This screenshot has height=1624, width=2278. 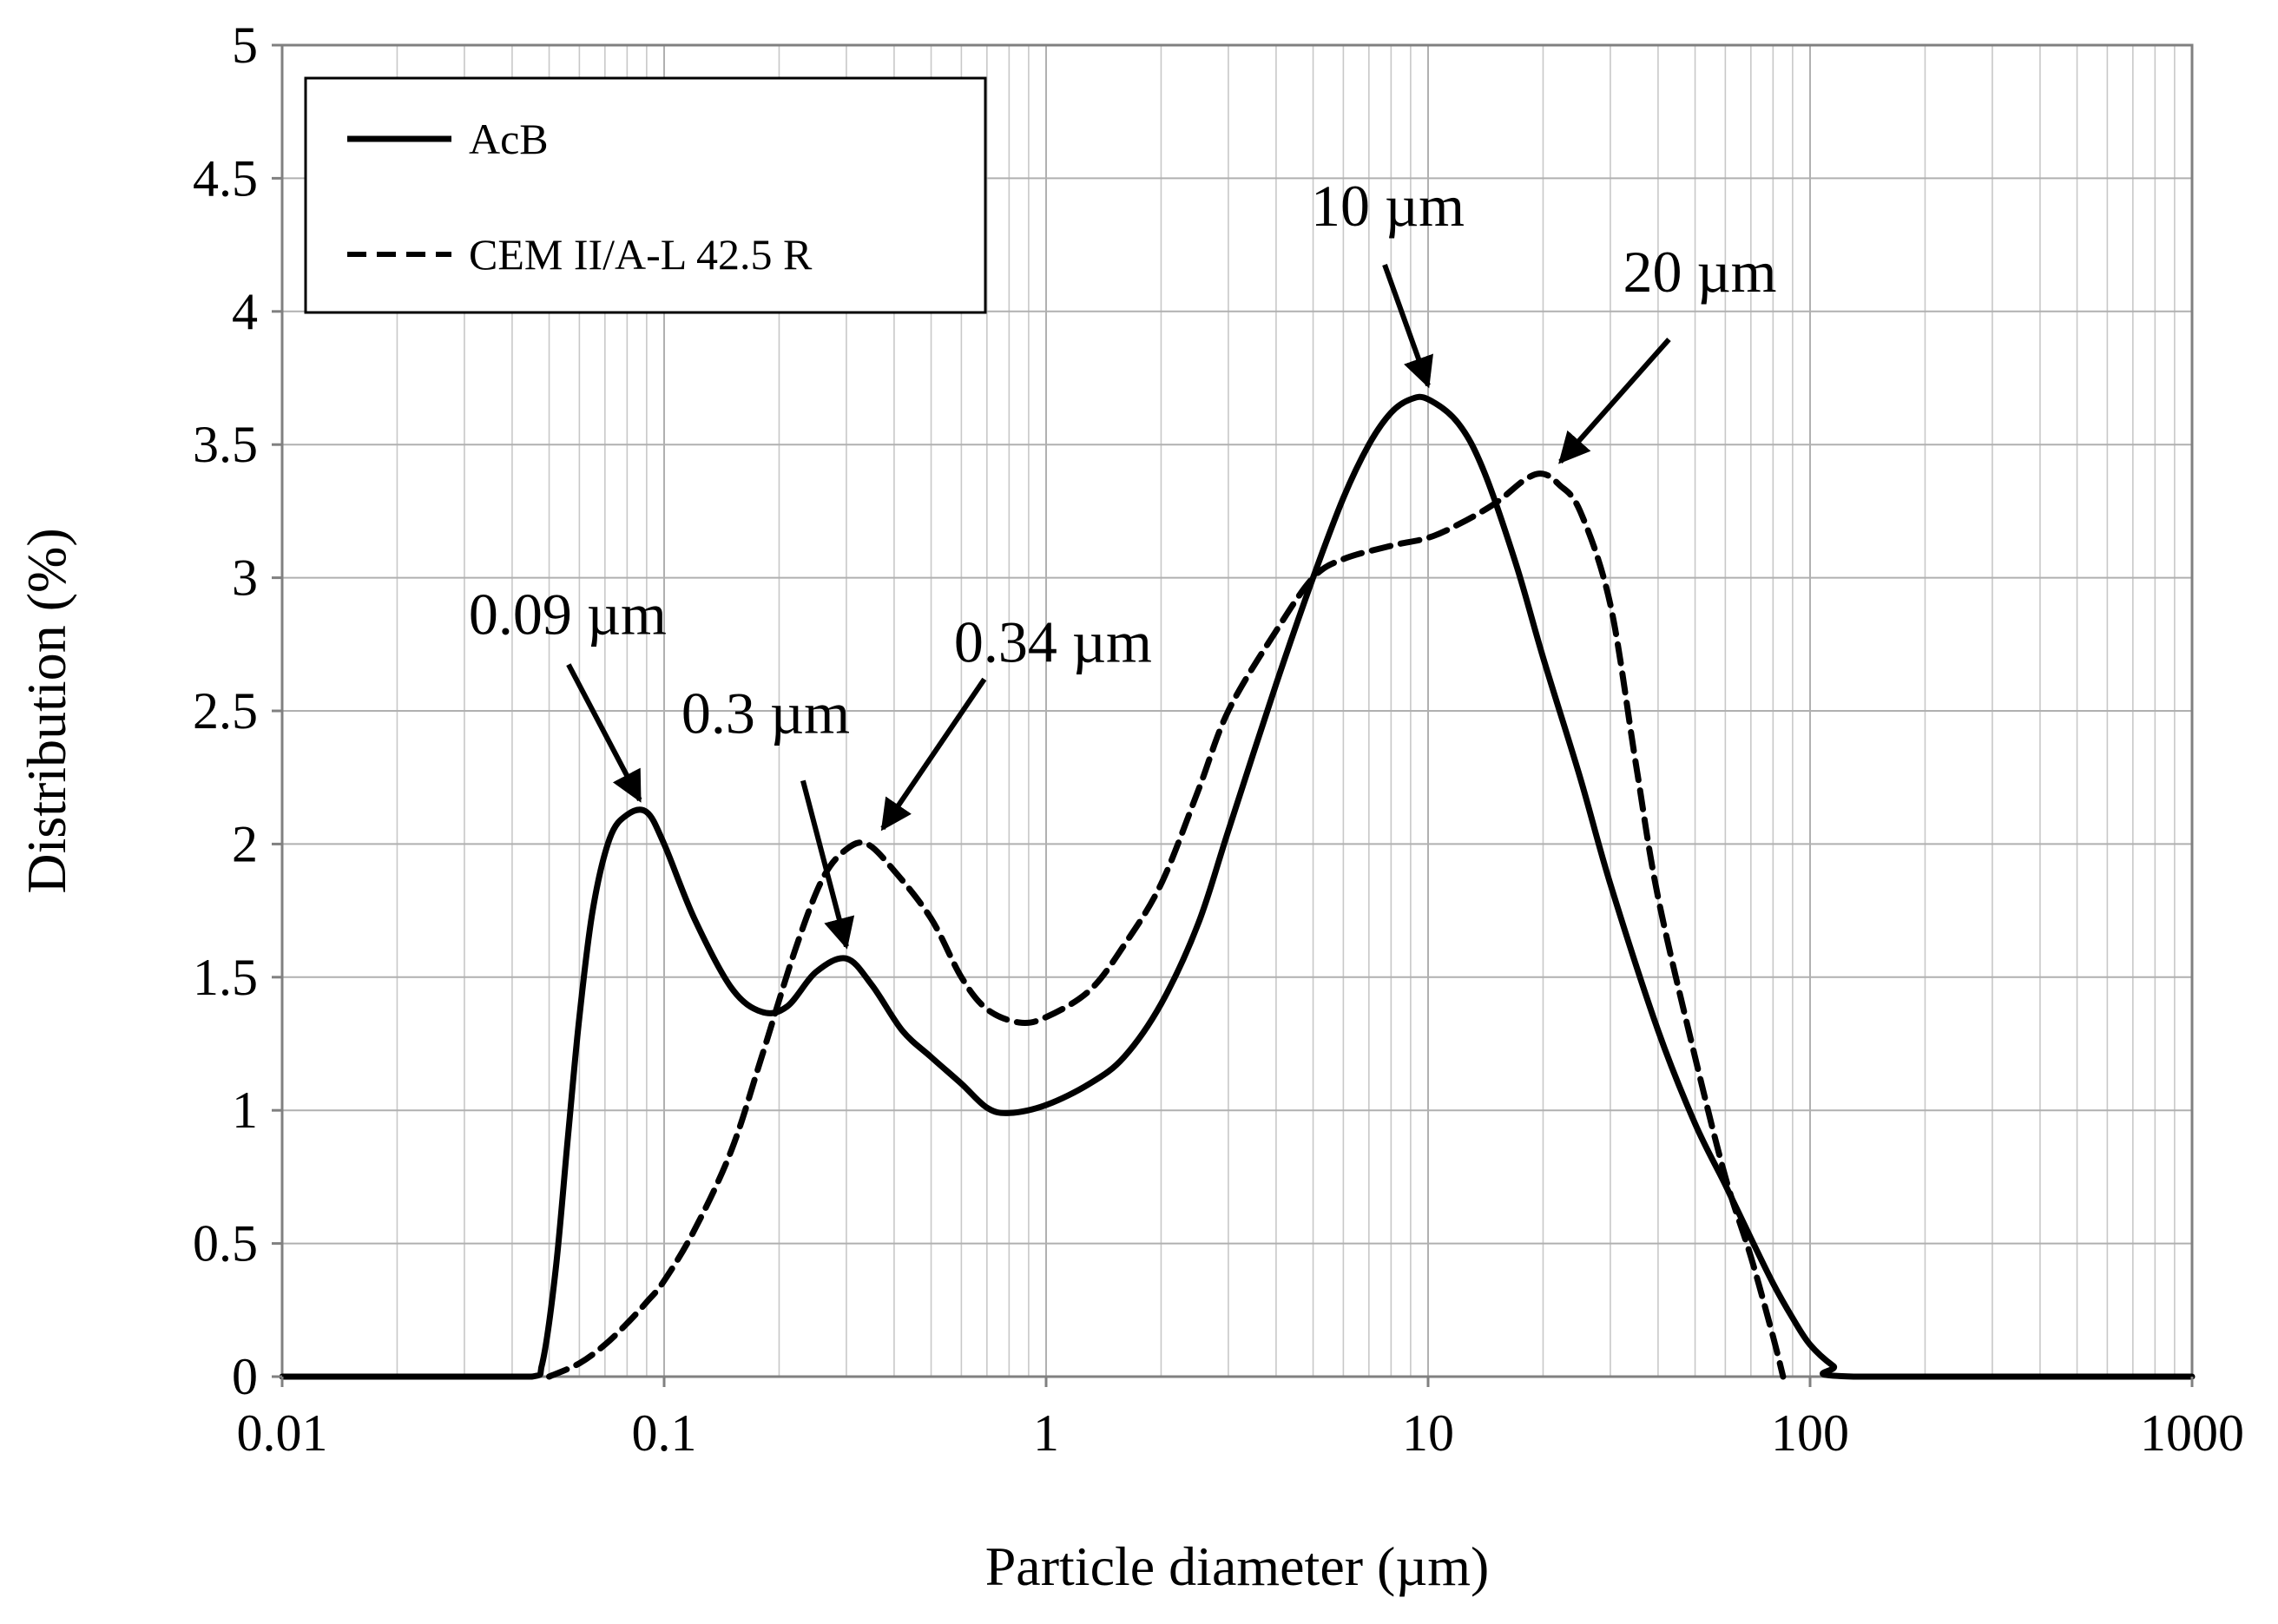 What do you see at coordinates (245, 1376) in the screenshot?
I see `y-tick-label: 0` at bounding box center [245, 1376].